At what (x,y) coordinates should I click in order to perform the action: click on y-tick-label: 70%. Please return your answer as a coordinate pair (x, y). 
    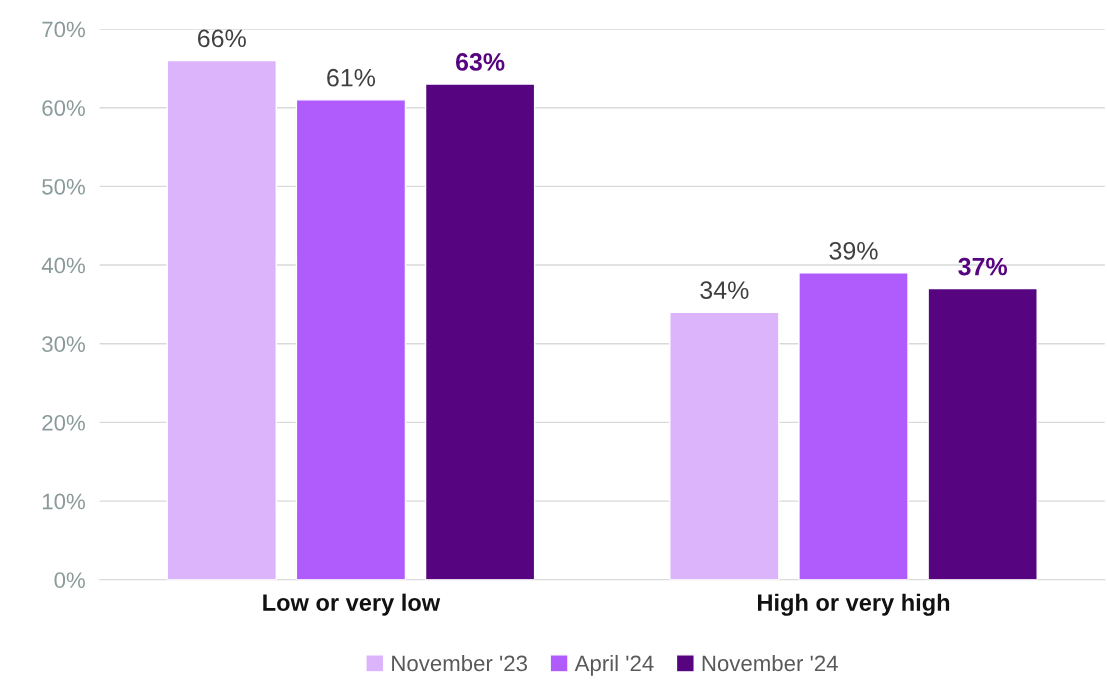
    Looking at the image, I should click on (63, 29).